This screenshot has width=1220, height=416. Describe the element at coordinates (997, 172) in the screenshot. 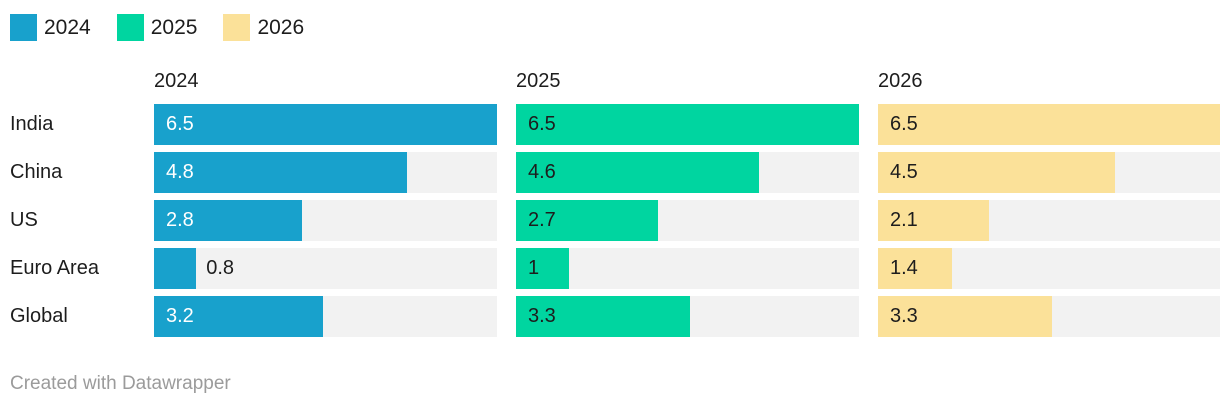

I see `bar-china-2026` at that location.